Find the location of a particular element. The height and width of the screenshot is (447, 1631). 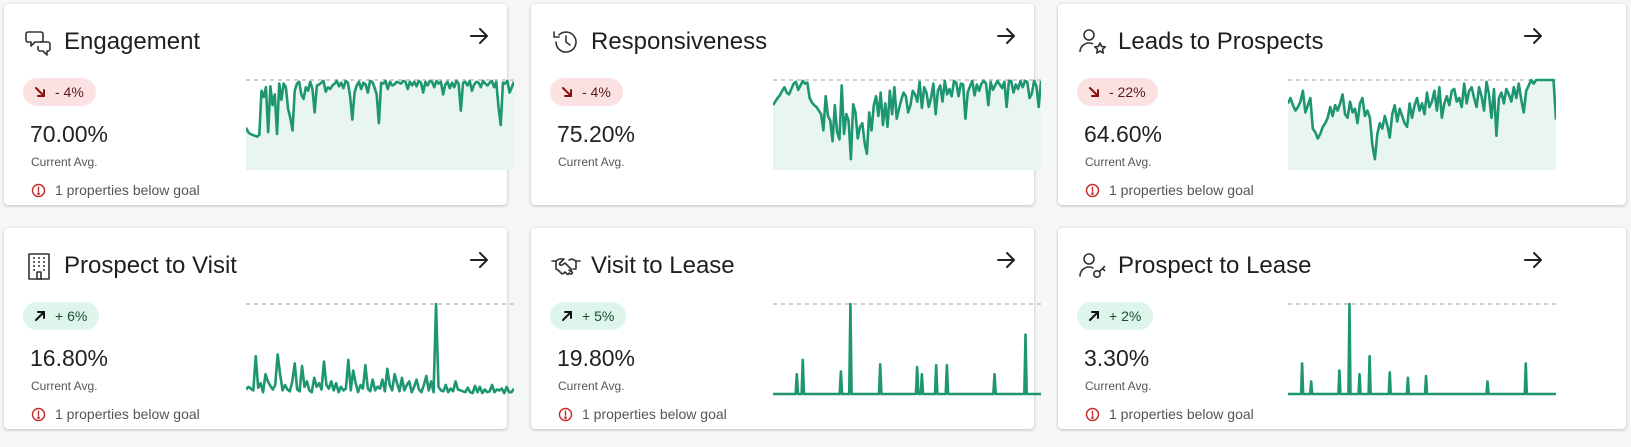

card-responsiveness: Responsiveness - 4% 75.20% Current Avg. is located at coordinates (786, 104).